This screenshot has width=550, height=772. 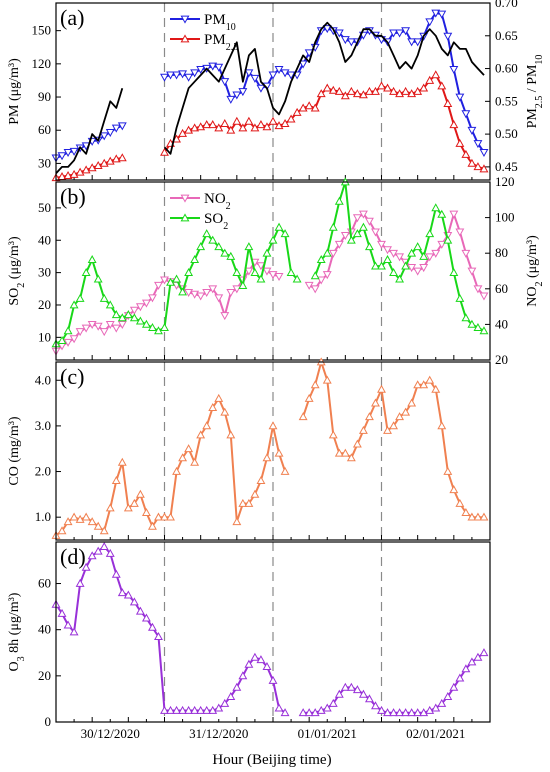 What do you see at coordinates (170, 629) in the screenshot?
I see `series-line` at bounding box center [170, 629].